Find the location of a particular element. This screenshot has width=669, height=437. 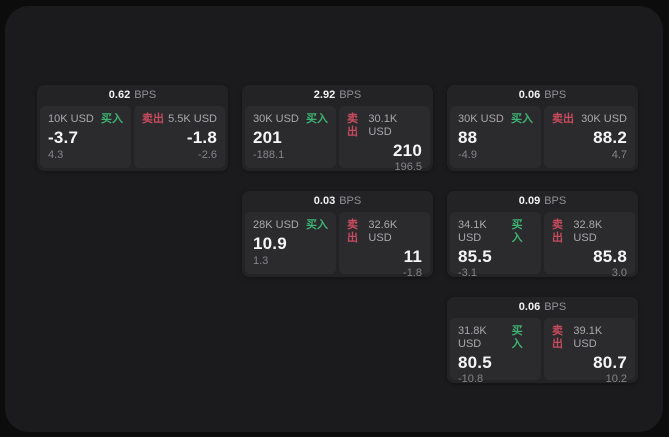

buy-amount: 10K USD is located at coordinates (71, 119).